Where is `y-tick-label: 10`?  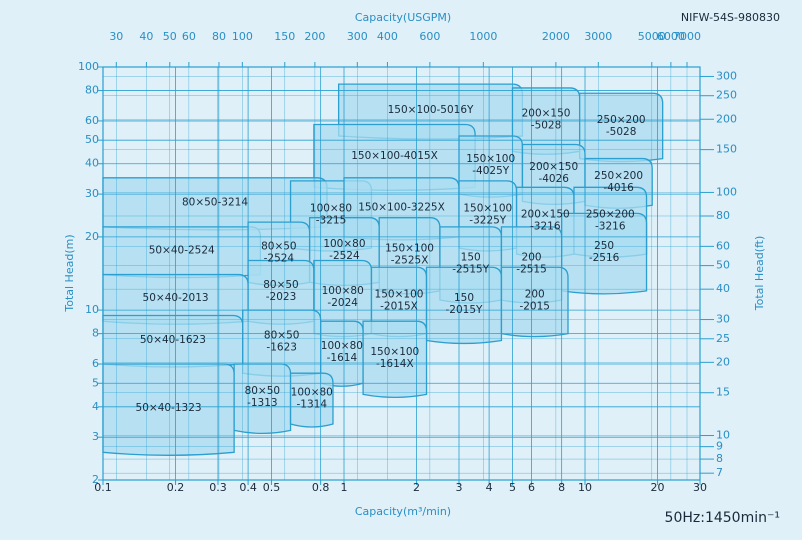
y-tick-label: 10 is located at coordinates (92, 309).